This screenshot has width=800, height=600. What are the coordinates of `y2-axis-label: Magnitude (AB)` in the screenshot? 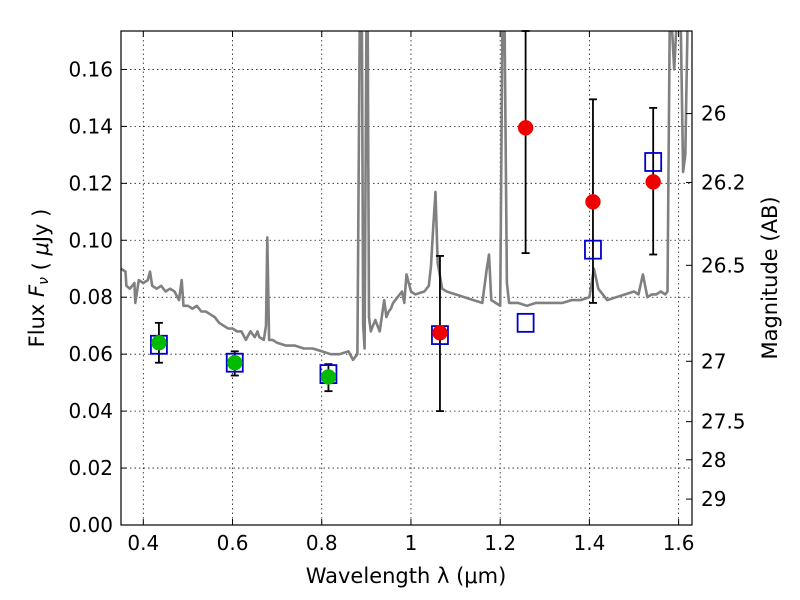 It's located at (770, 277).